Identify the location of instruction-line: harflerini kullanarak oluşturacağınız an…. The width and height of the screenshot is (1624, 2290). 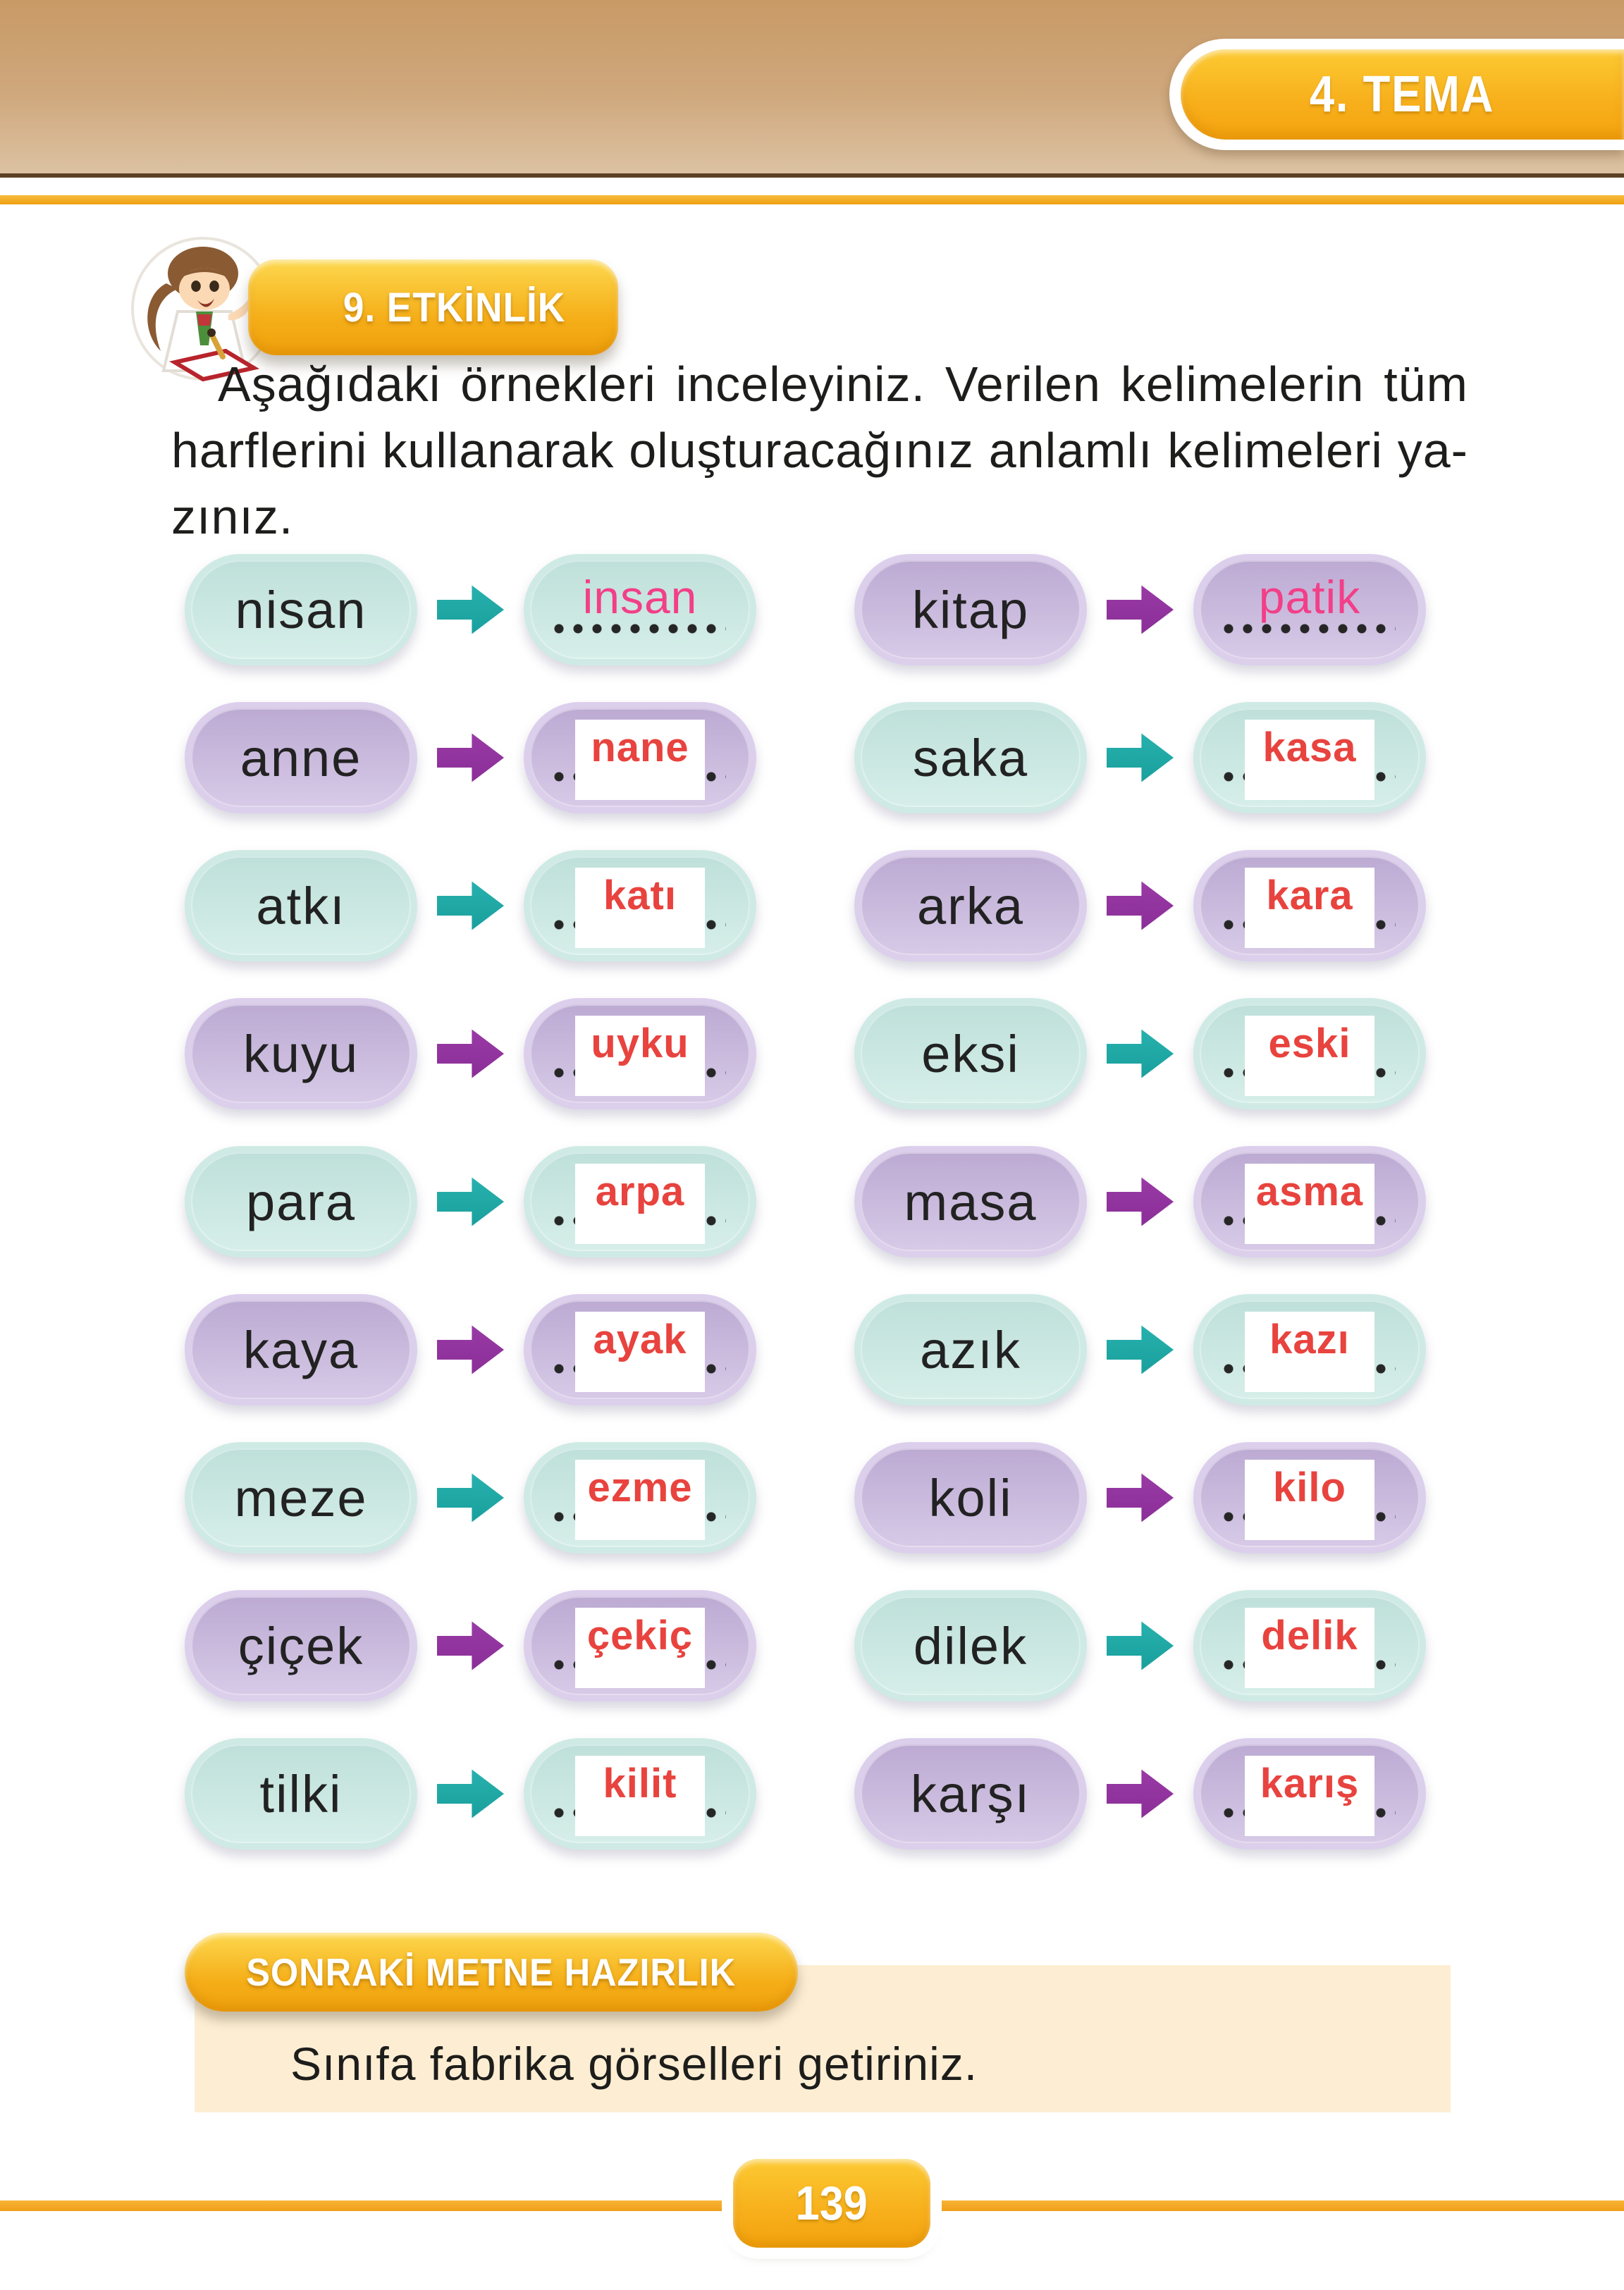
(820, 451).